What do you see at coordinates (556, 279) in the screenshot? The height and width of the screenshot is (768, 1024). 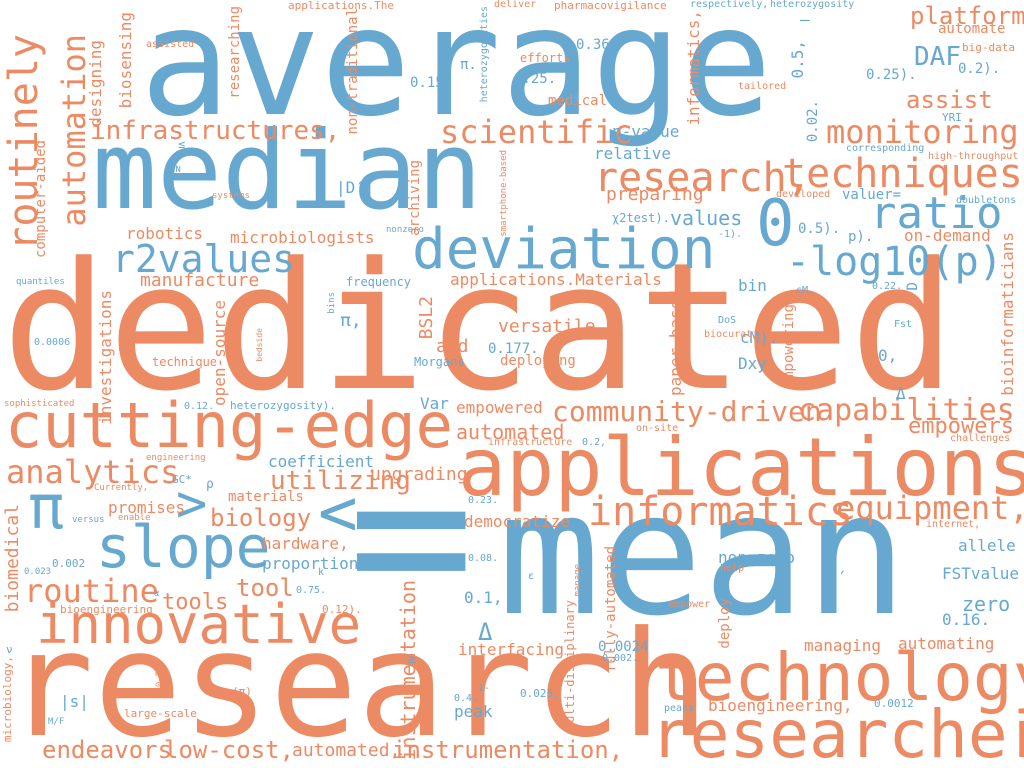 I see `word: applications.Materials` at bounding box center [556, 279].